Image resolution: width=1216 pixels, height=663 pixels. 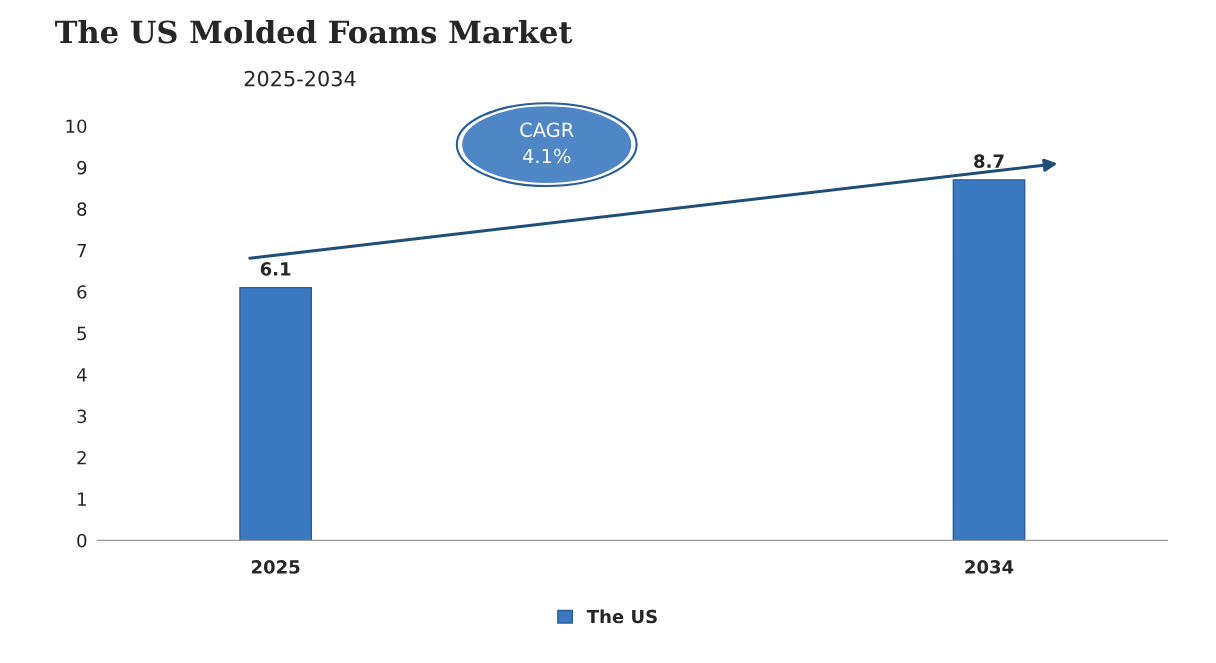 What do you see at coordinates (82, 209) in the screenshot?
I see `y-tick-label: 8` at bounding box center [82, 209].